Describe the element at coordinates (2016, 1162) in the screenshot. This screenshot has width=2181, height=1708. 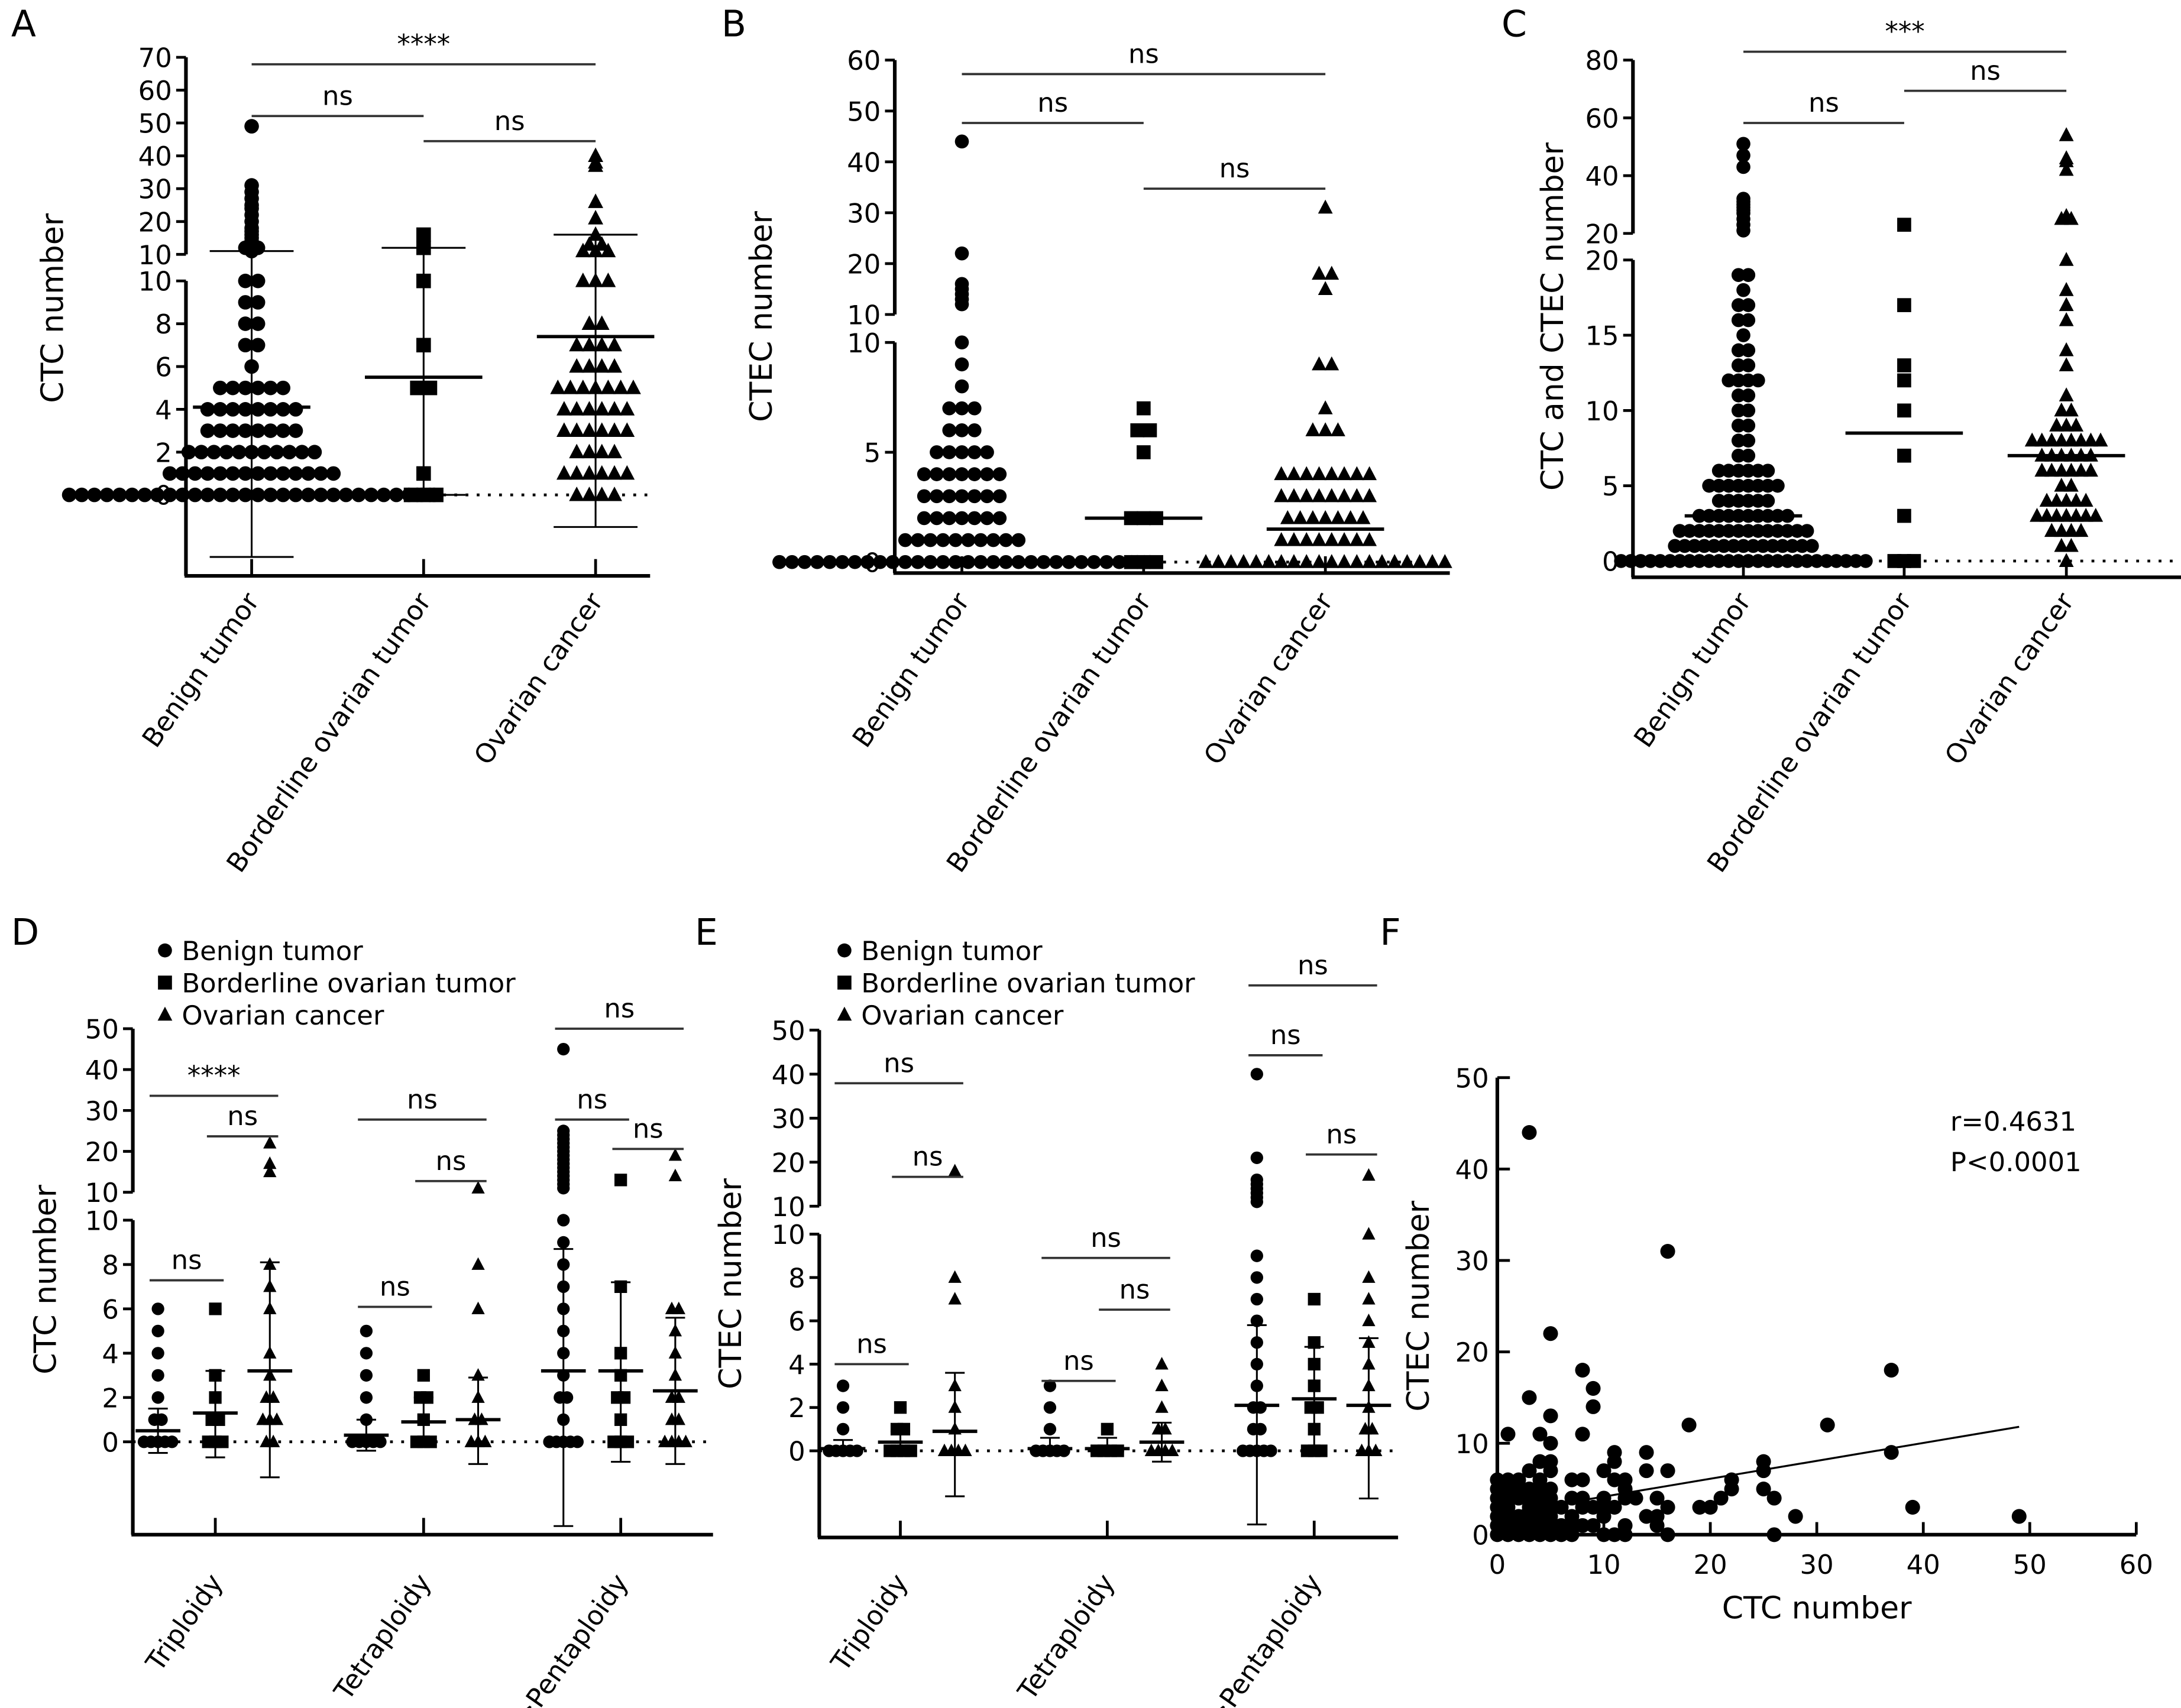
I see `p-value: P<0.0001` at that location.